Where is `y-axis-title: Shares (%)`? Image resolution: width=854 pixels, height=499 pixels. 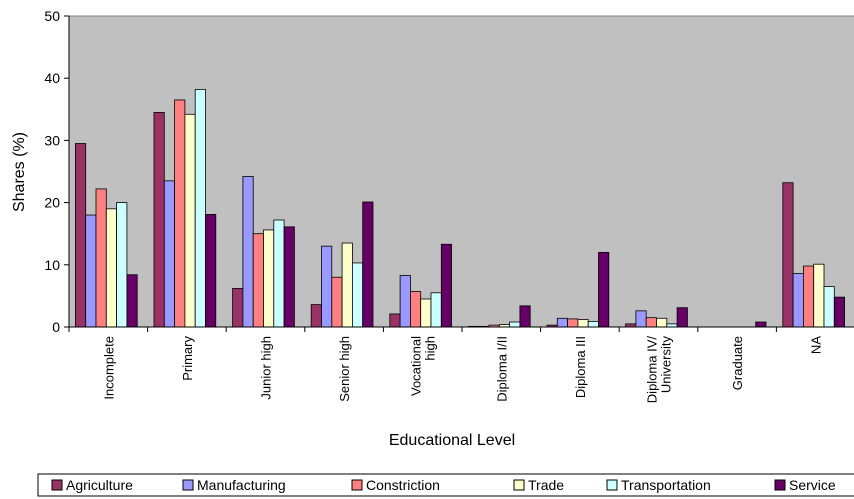 y-axis-title: Shares (%) is located at coordinates (19, 172).